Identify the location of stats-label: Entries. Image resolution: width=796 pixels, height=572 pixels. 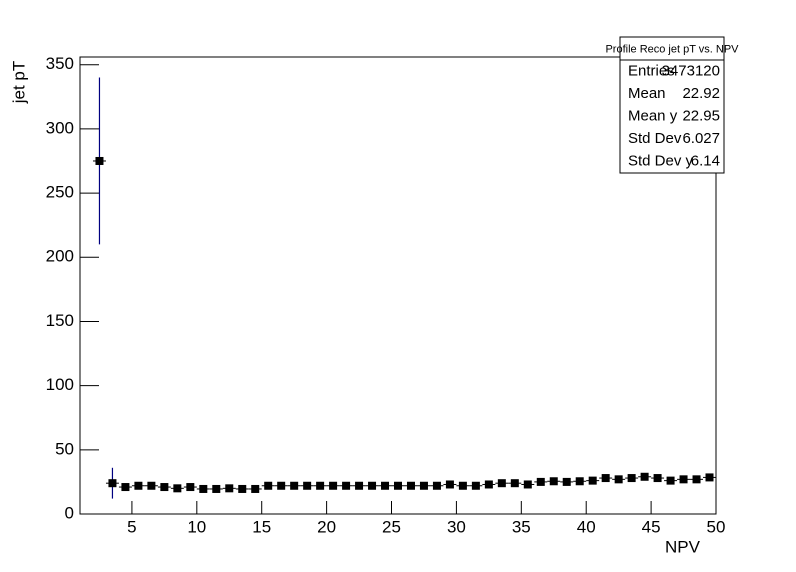
(651, 70).